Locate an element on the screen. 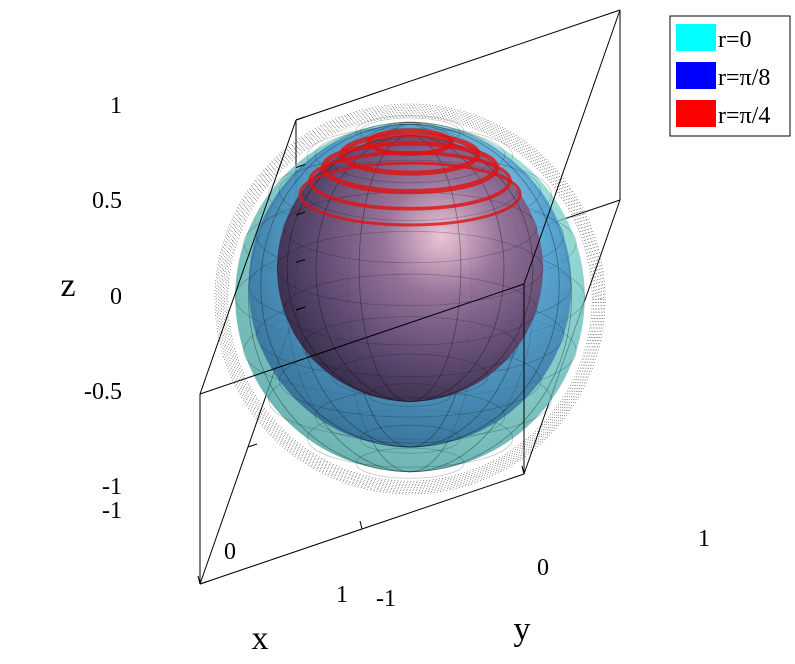 The height and width of the screenshot is (664, 795). y-tick-label: 0 is located at coordinates (543, 568).